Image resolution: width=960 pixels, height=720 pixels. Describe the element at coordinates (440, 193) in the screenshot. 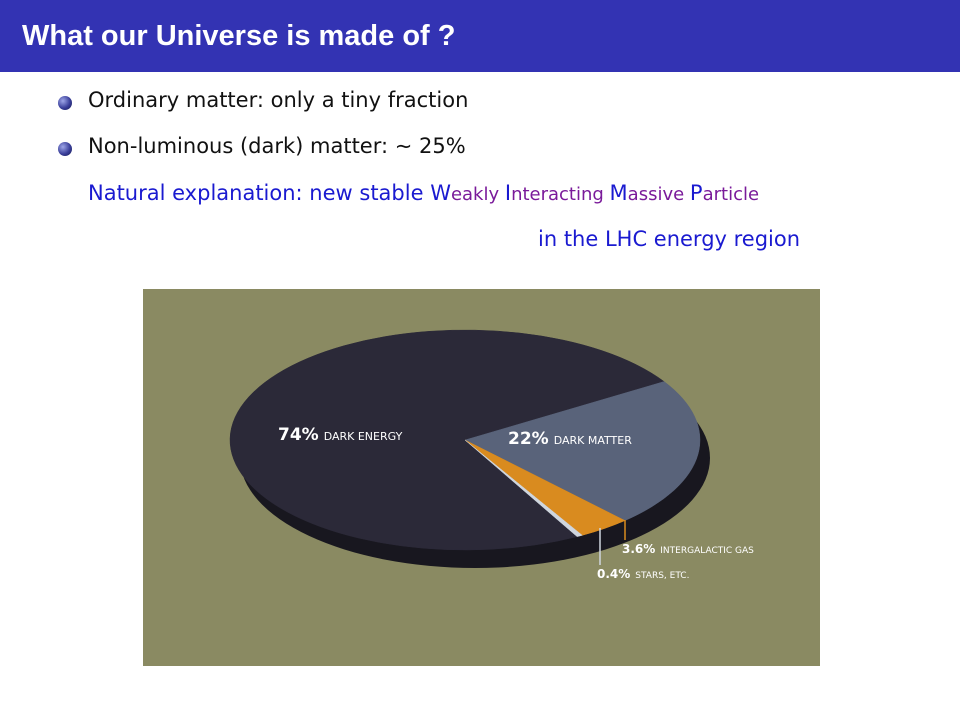

I see `note-text: W` at that location.